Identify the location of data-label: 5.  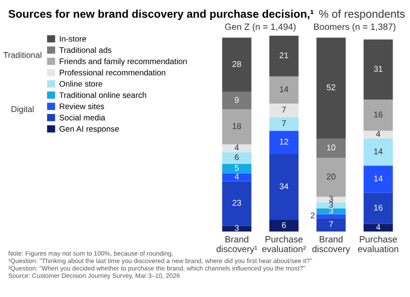
(236, 168).